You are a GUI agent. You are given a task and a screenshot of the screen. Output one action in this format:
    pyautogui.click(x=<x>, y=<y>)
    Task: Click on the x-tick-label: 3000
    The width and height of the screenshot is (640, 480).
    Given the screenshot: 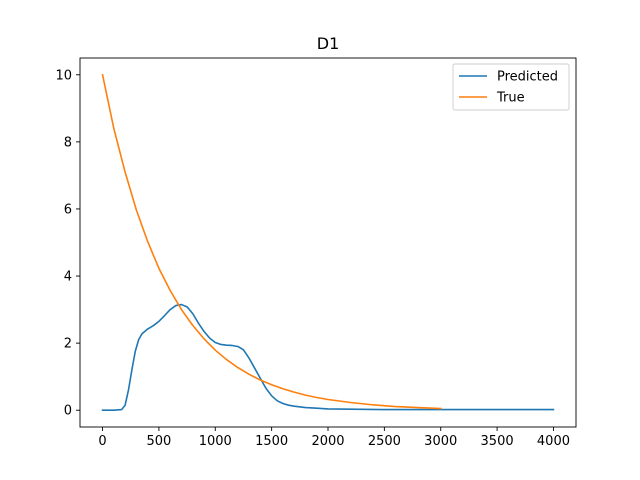 What is the action you would take?
    pyautogui.click(x=440, y=441)
    